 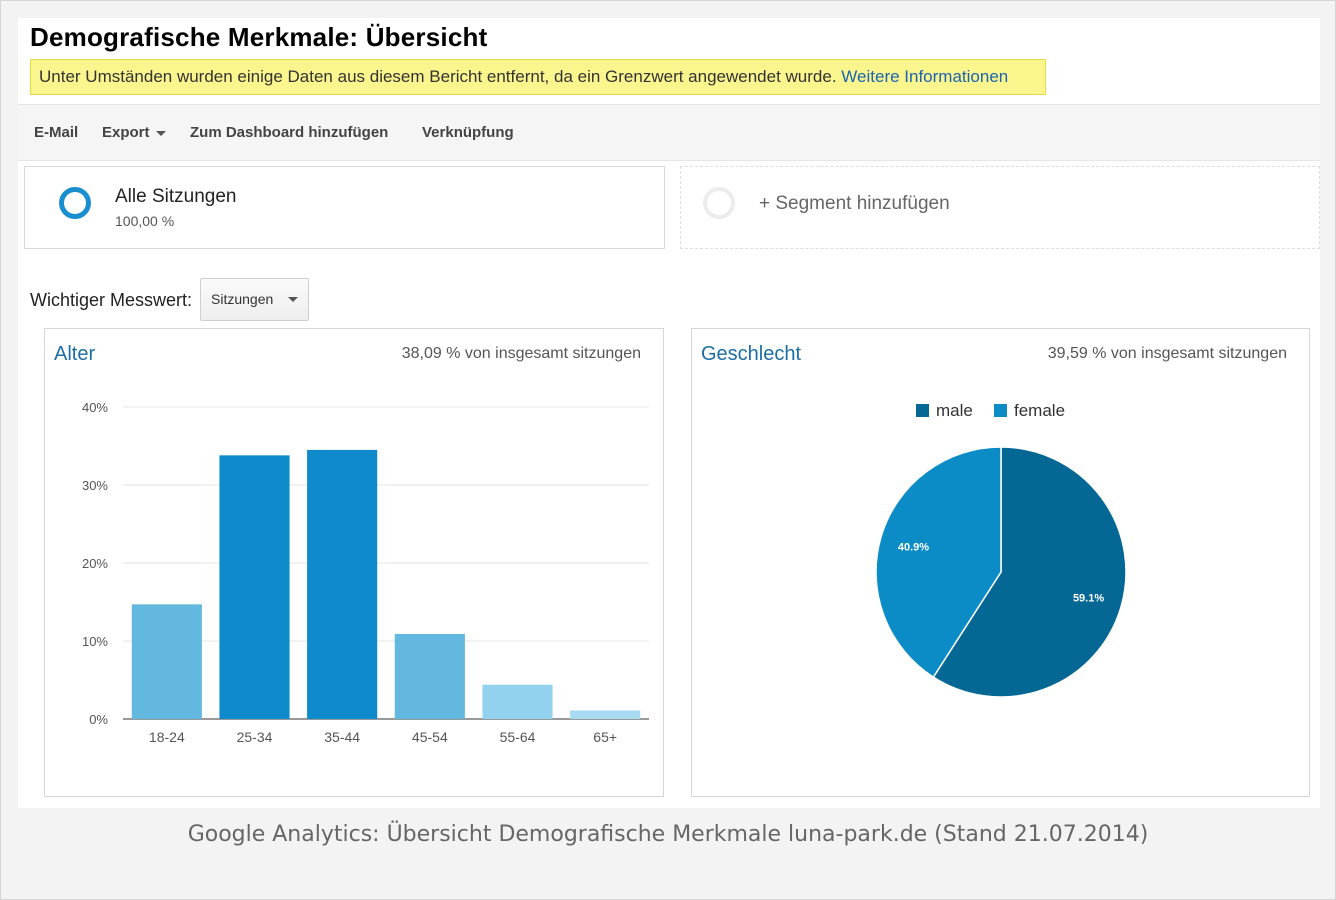 What do you see at coordinates (95, 485) in the screenshot?
I see `y-tick-label: 30%` at bounding box center [95, 485].